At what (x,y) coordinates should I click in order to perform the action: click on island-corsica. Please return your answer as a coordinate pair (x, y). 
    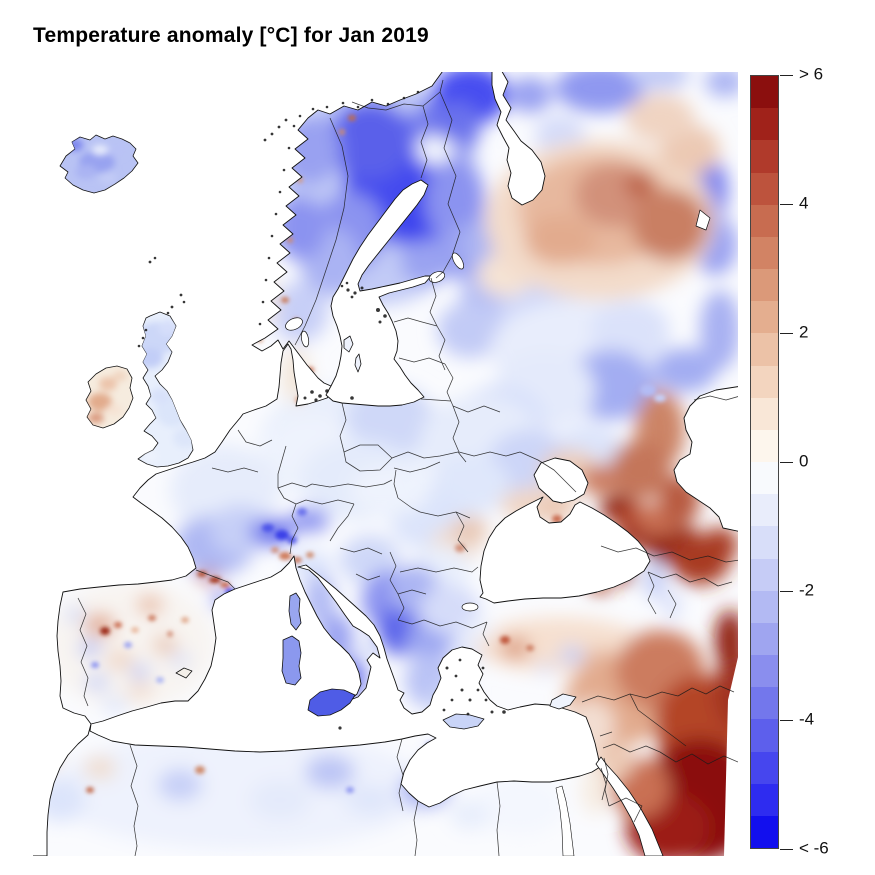
    Looking at the image, I should click on (295, 611).